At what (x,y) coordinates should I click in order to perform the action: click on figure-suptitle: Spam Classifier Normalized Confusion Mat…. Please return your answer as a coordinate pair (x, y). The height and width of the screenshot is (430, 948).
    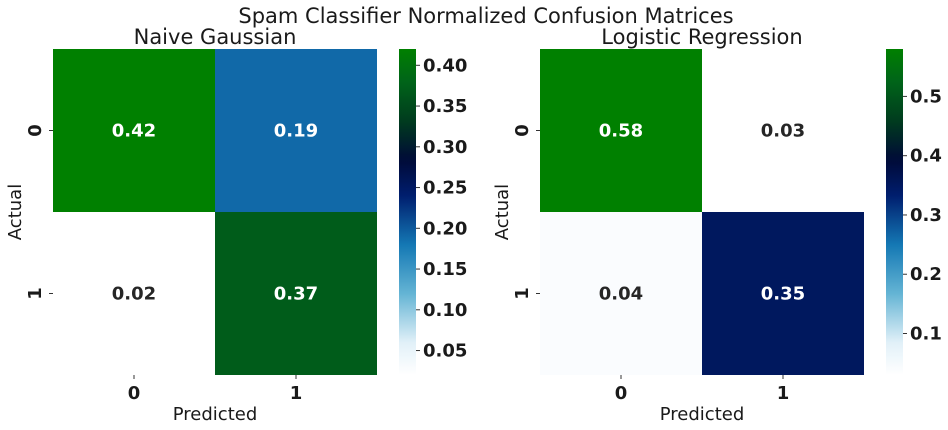
    Looking at the image, I should click on (485, 16).